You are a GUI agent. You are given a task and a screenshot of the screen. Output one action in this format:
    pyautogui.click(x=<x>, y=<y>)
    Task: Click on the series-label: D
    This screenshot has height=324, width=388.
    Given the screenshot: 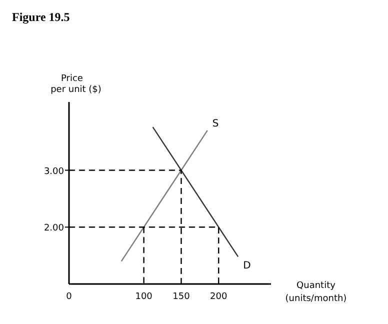 What is the action you would take?
    pyautogui.click(x=247, y=266)
    